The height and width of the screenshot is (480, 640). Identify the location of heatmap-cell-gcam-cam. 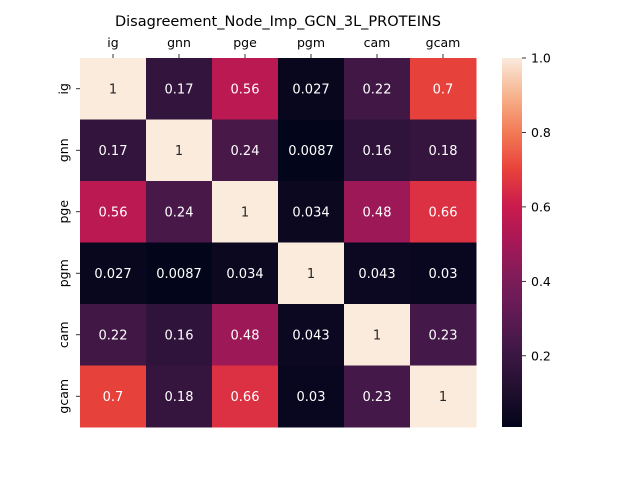
(377, 396).